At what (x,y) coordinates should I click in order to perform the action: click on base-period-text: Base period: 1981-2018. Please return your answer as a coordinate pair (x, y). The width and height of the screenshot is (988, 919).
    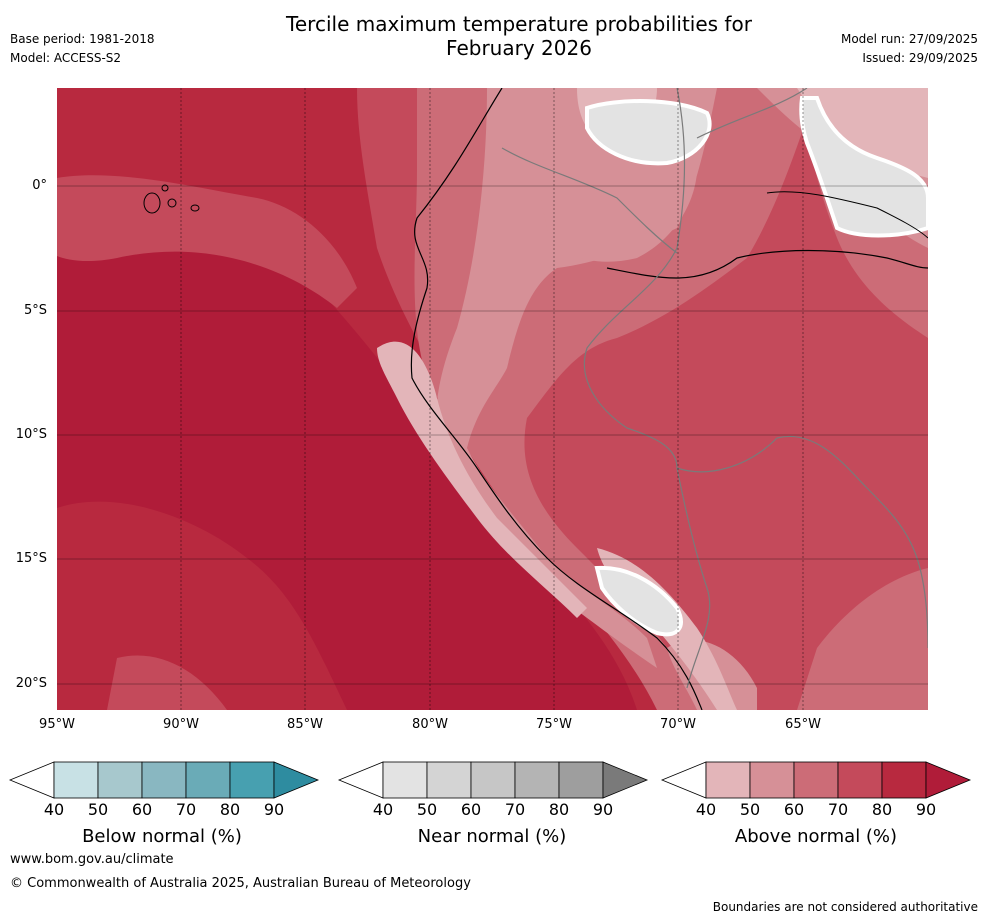
    Looking at the image, I should click on (82, 39).